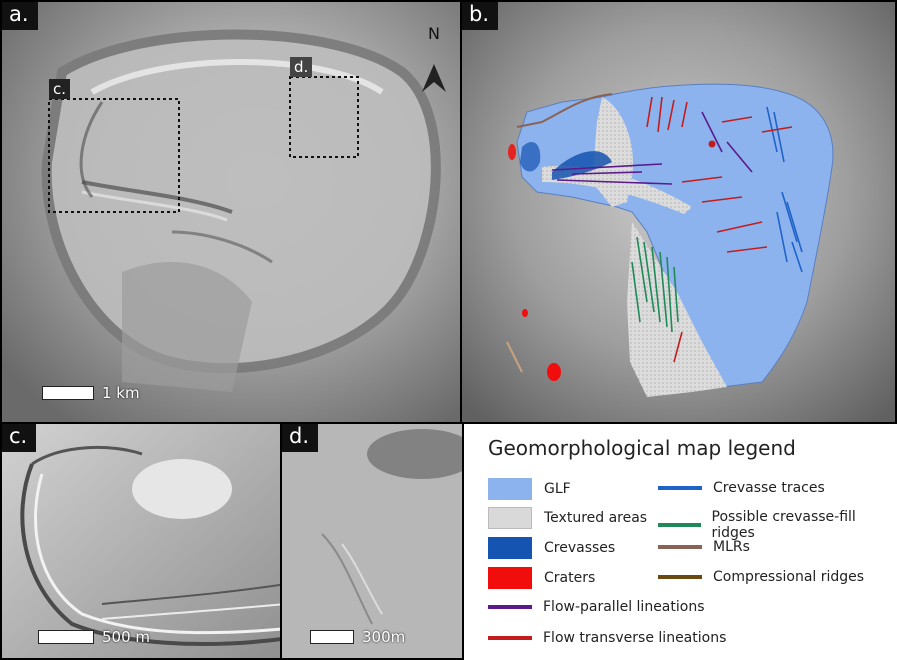 This screenshot has height=660, width=897. Describe the element at coordinates (301, 67) in the screenshot. I see `inset-label-d: d.` at that location.